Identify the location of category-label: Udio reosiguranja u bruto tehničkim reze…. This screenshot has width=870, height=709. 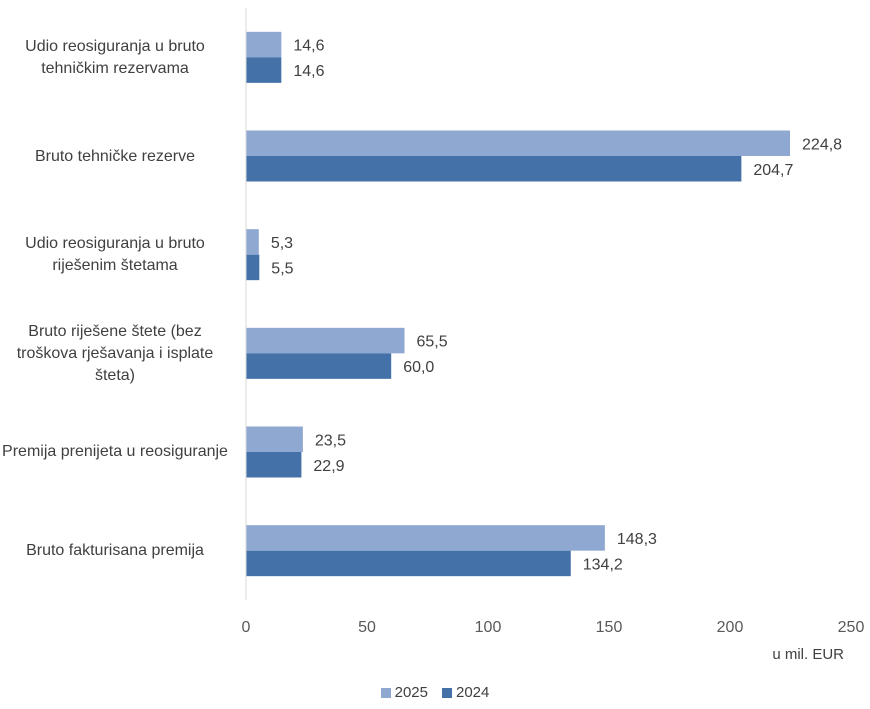
(115, 57).